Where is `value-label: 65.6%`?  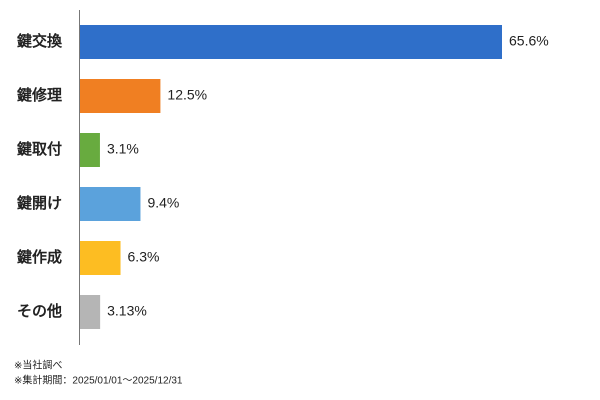
value-label: 65.6% is located at coordinates (529, 41).